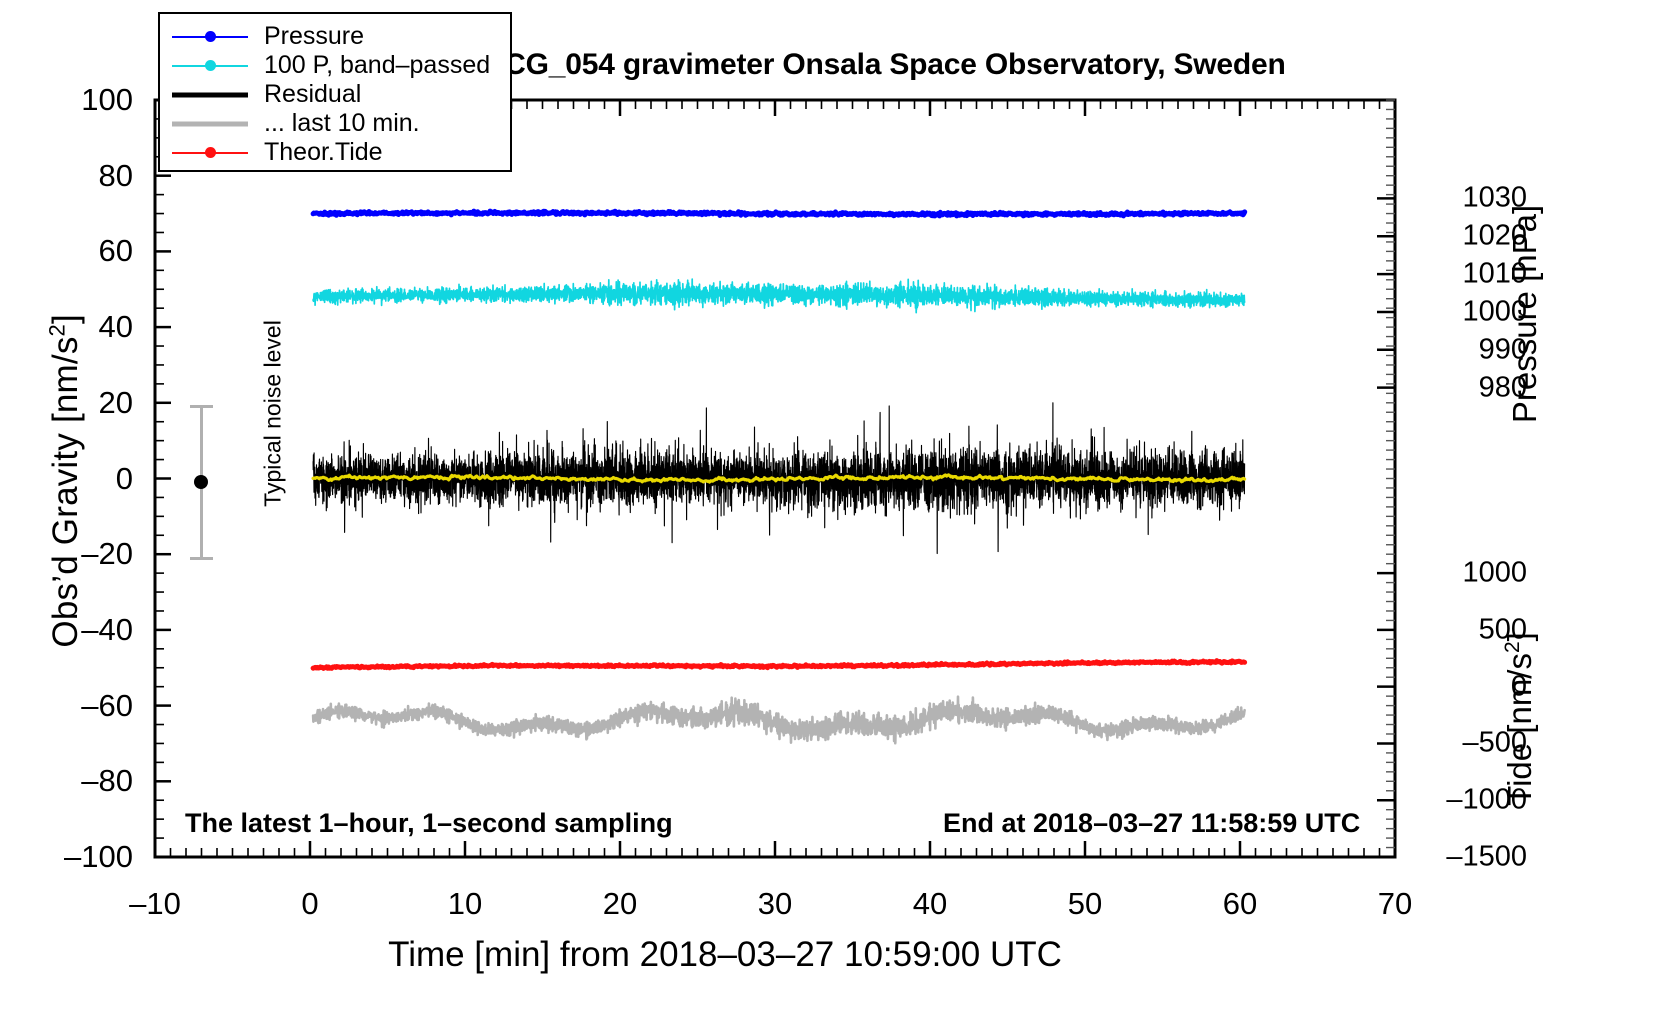  I want to click on legend-label: 100 P, band–passed, so click(377, 65).